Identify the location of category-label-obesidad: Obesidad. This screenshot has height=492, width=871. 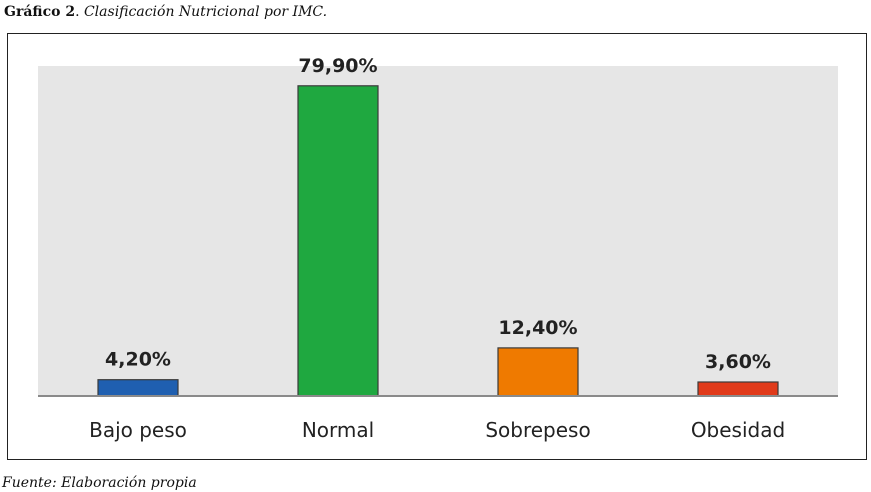
(738, 430).